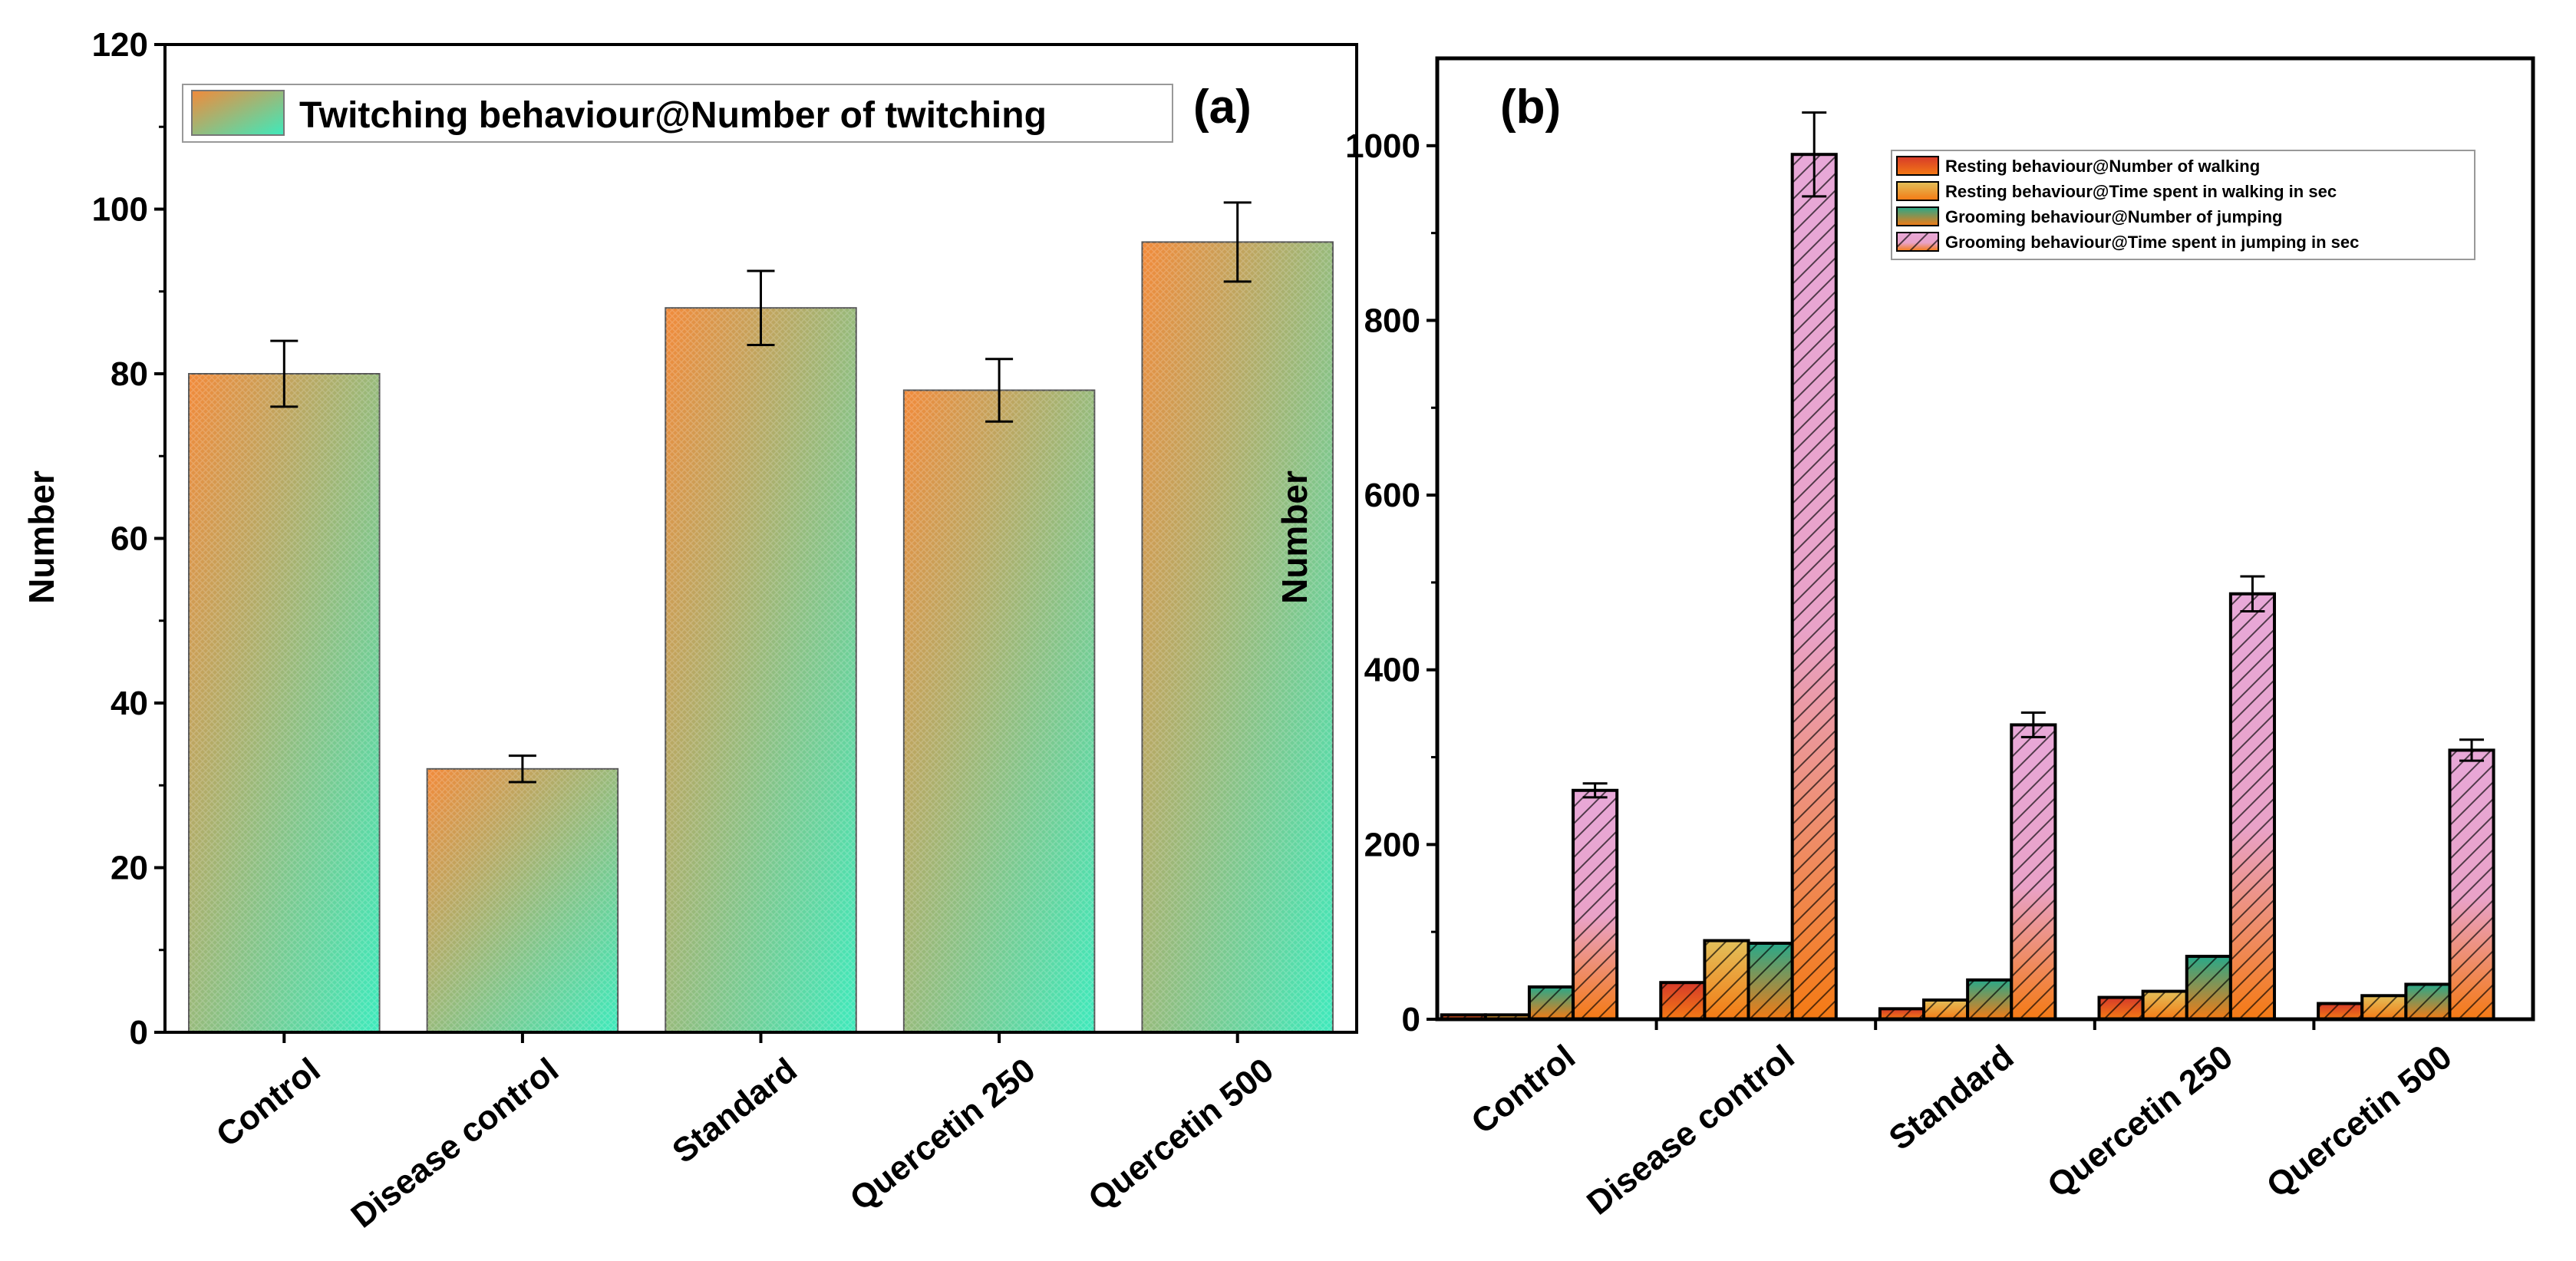 This screenshot has width=2576, height=1261. What do you see at coordinates (1917, 242) in the screenshot?
I see `panel-b-legend-swatch-4-hatch` at bounding box center [1917, 242].